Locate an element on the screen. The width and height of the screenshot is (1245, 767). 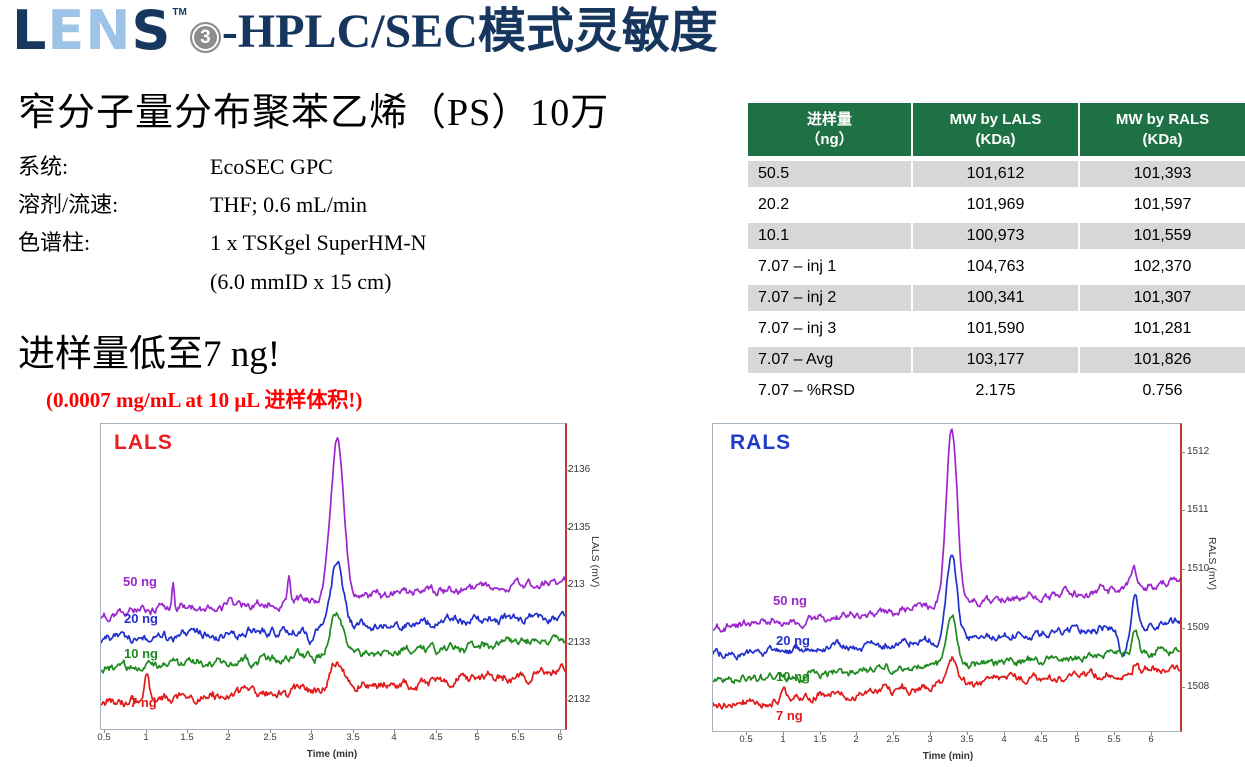
spec-label: 系统: is located at coordinates (43, 166).